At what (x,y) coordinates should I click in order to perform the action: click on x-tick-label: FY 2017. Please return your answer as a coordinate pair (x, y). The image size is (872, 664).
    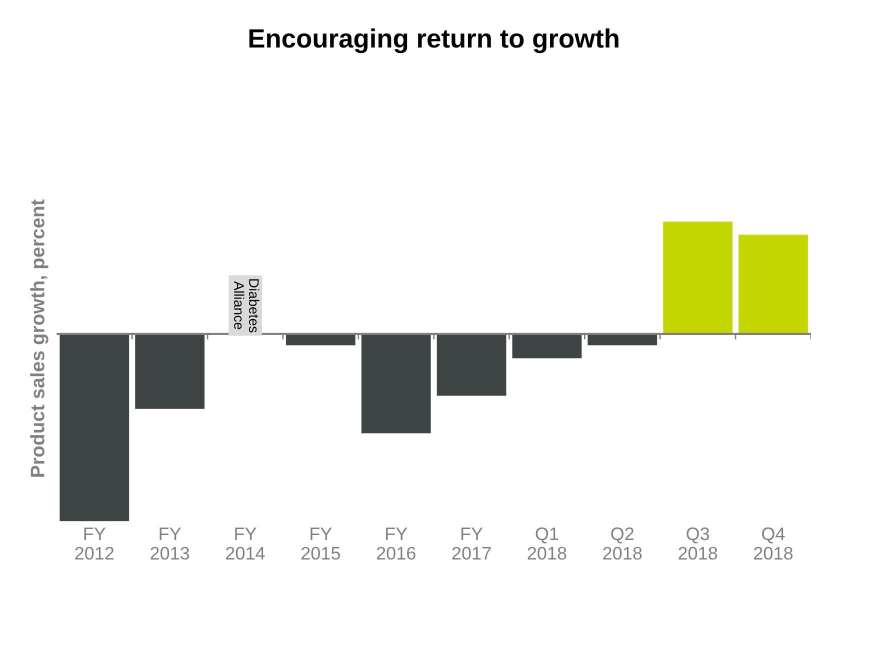
    Looking at the image, I should click on (471, 544).